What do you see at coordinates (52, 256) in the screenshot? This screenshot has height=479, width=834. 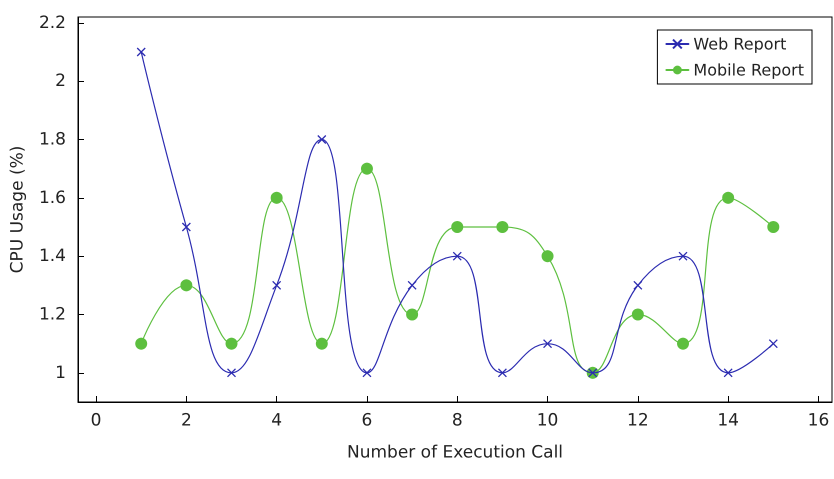 I see `y-tick-label: 1.4` at bounding box center [52, 256].